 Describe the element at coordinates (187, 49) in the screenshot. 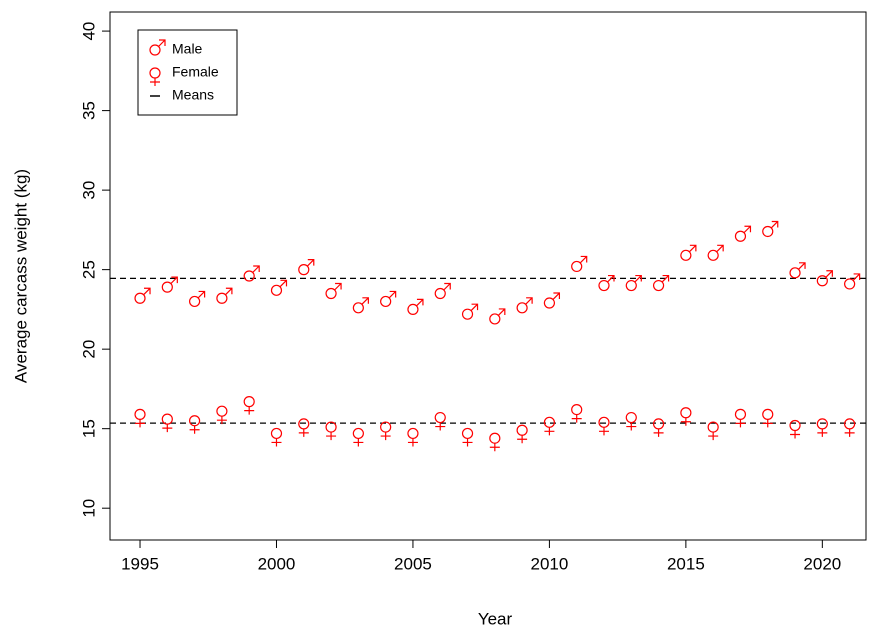

I see `legend-label: Male` at that location.